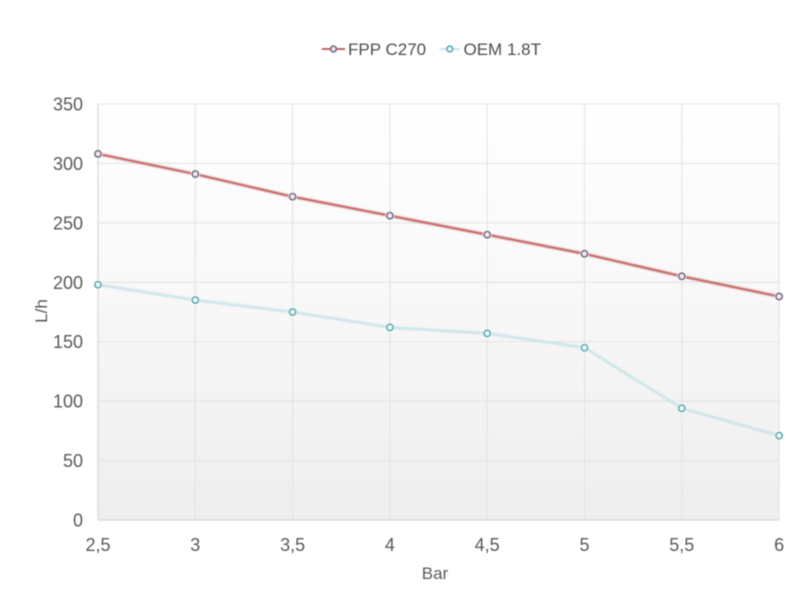  I want to click on svg-text: 3, so click(195, 545).